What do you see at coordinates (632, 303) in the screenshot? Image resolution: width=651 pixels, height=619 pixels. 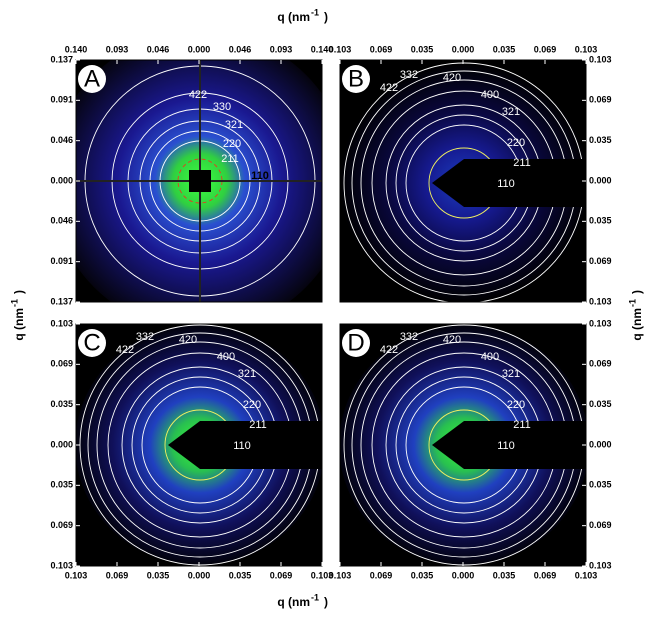 I see `y-label-sup: -1` at bounding box center [632, 303].